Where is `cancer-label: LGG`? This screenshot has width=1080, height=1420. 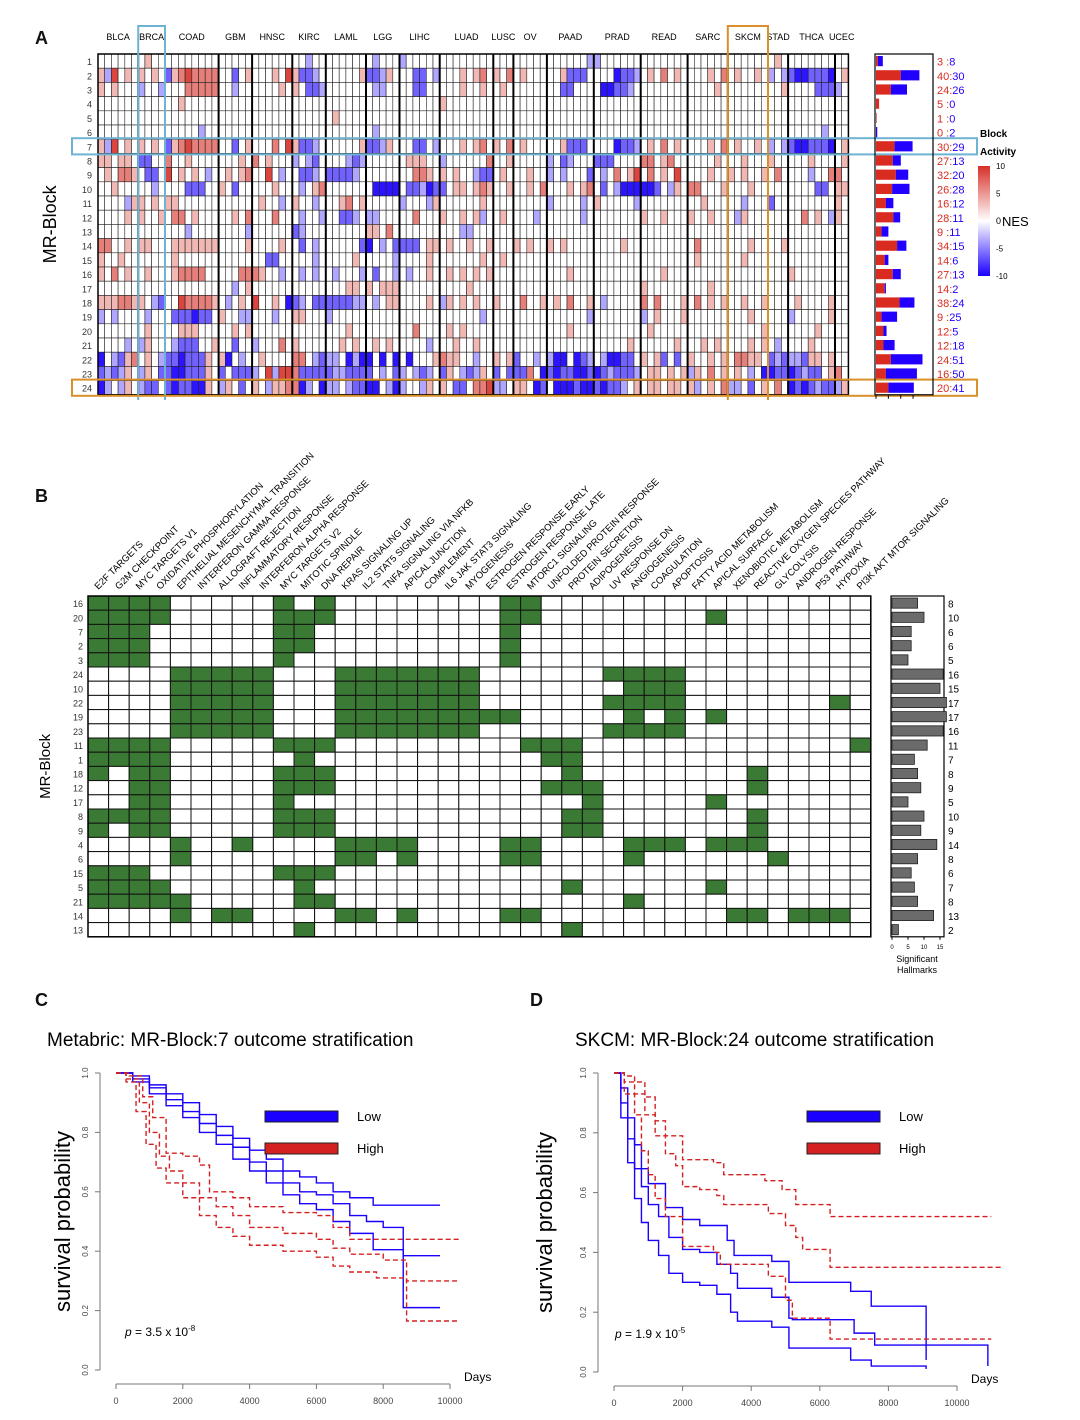
cancer-label: LGG is located at coordinates (382, 37).